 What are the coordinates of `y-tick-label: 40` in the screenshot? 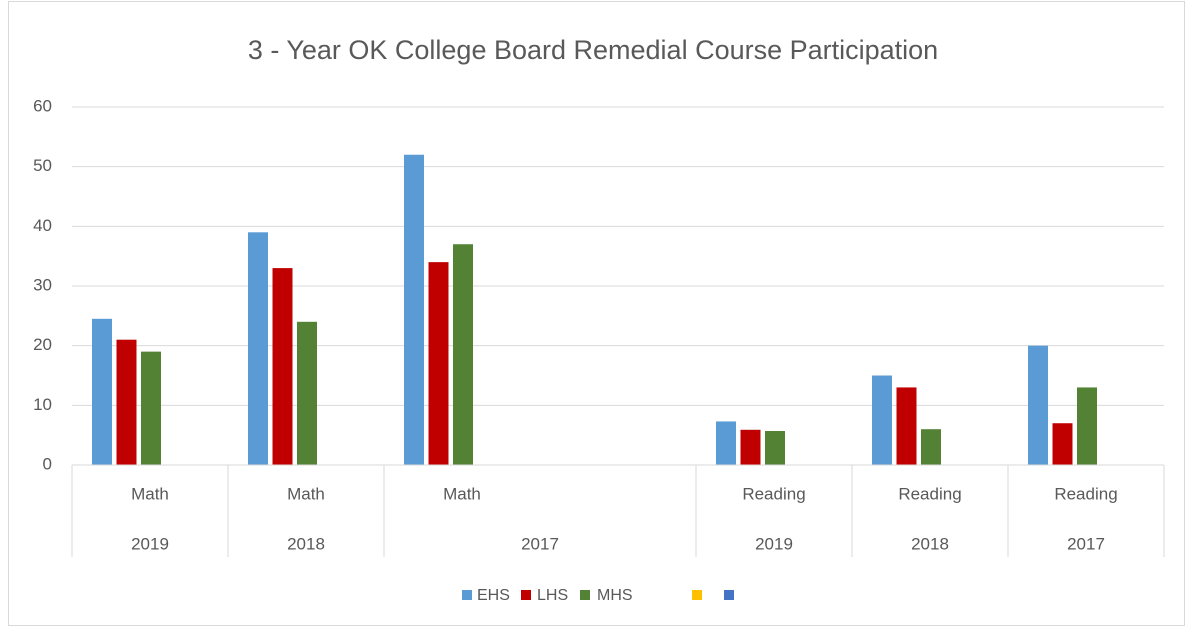 It's located at (42, 225).